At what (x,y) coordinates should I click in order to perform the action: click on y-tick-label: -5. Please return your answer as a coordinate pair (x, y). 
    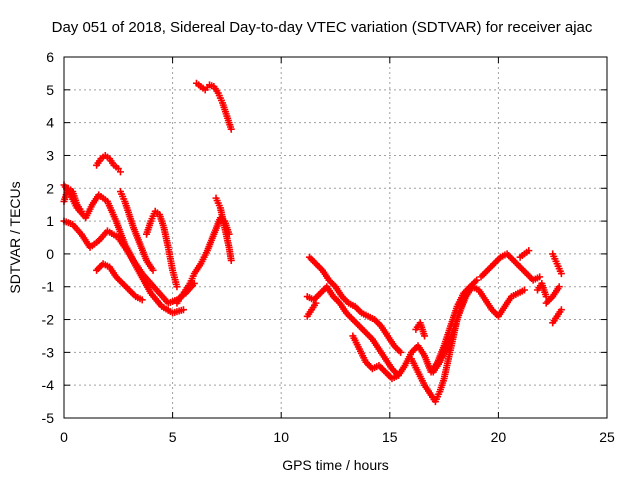
    Looking at the image, I should click on (48, 418).